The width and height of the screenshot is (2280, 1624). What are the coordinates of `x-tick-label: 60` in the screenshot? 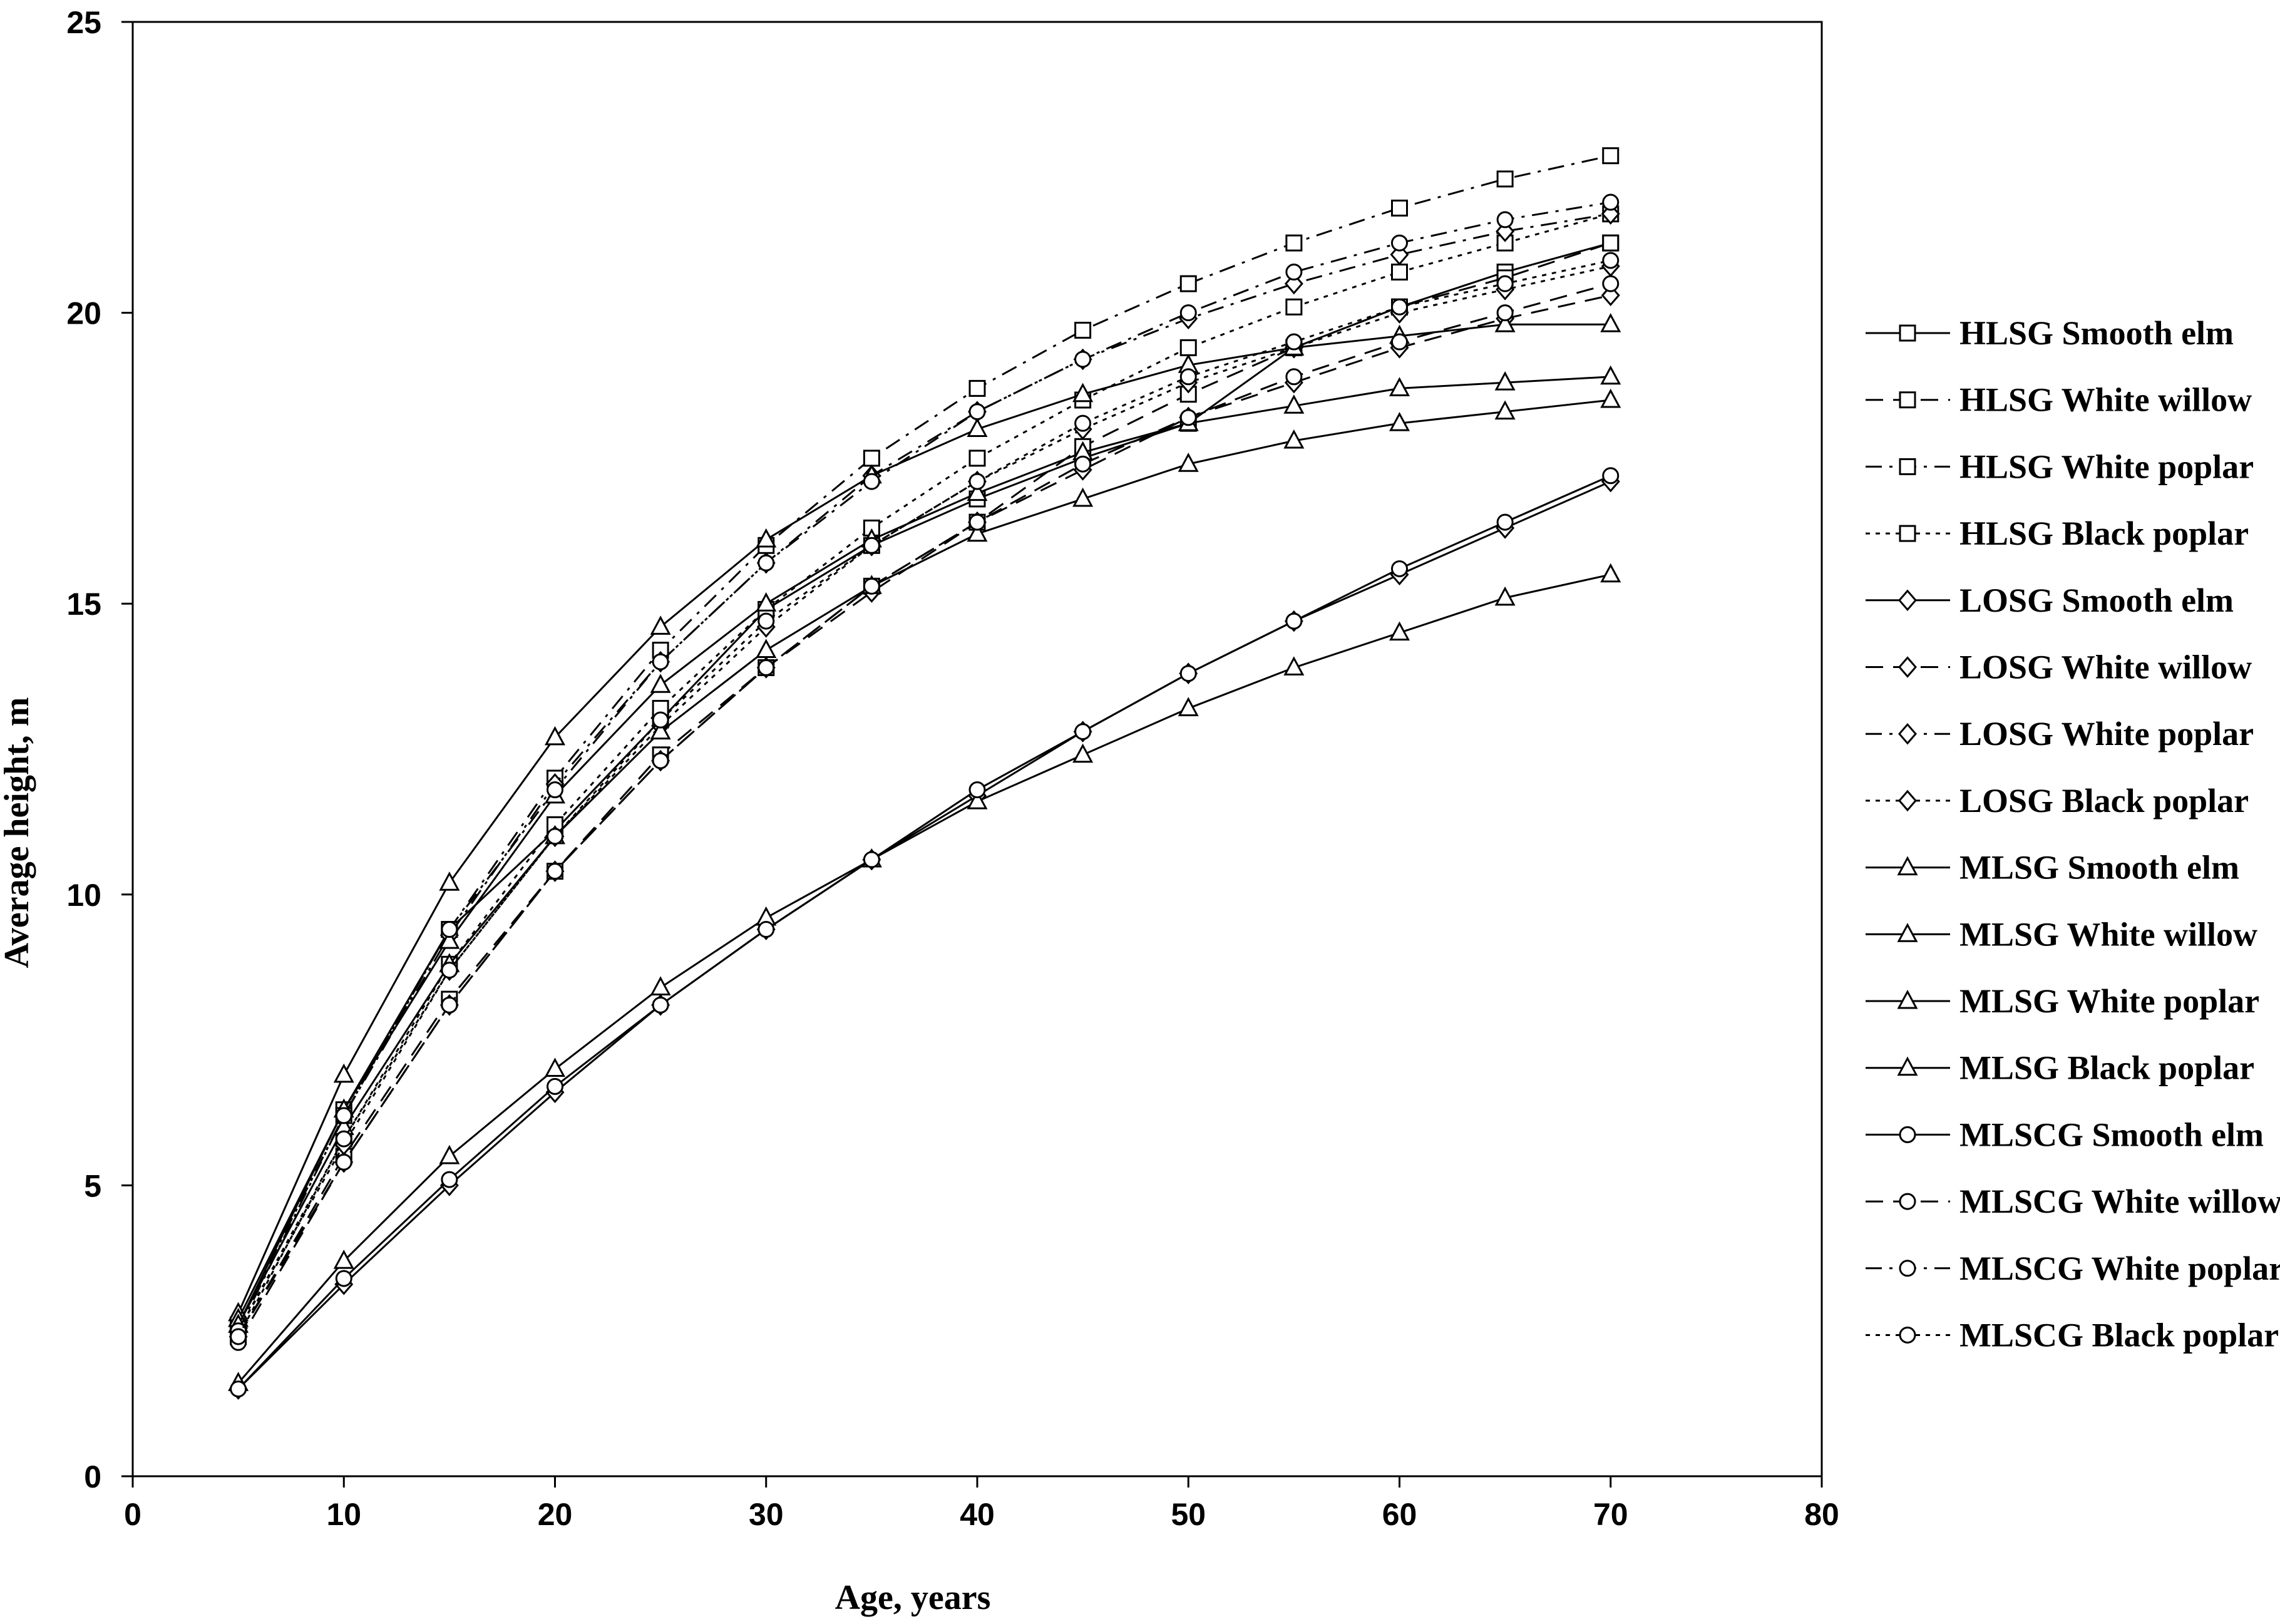 It's located at (1399, 1514).